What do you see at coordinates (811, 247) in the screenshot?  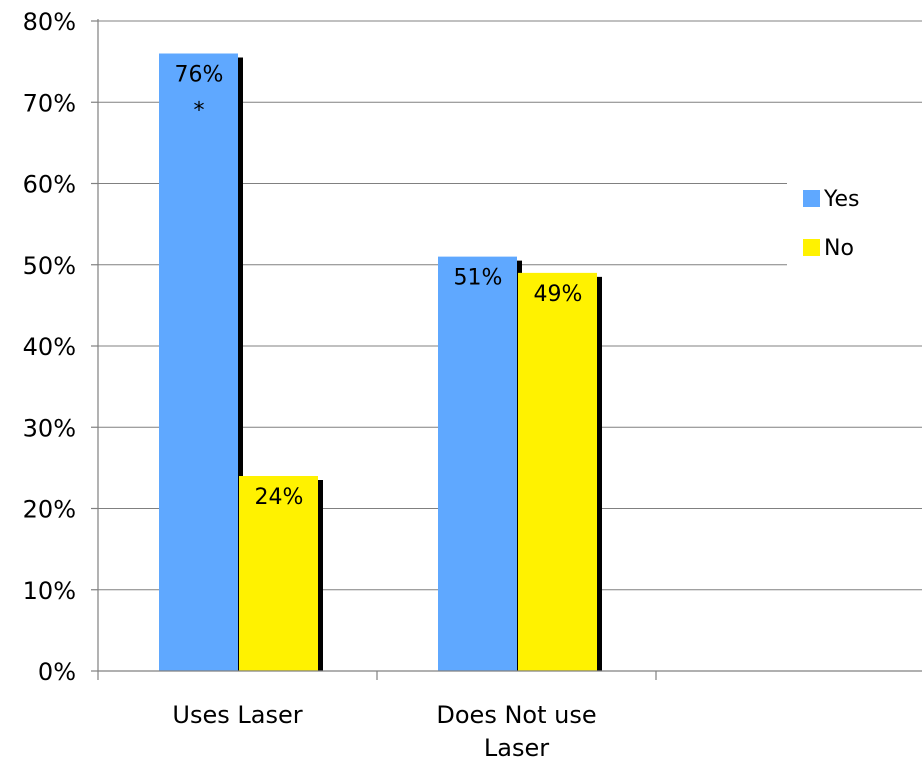 I see `legend-swatch-no` at bounding box center [811, 247].